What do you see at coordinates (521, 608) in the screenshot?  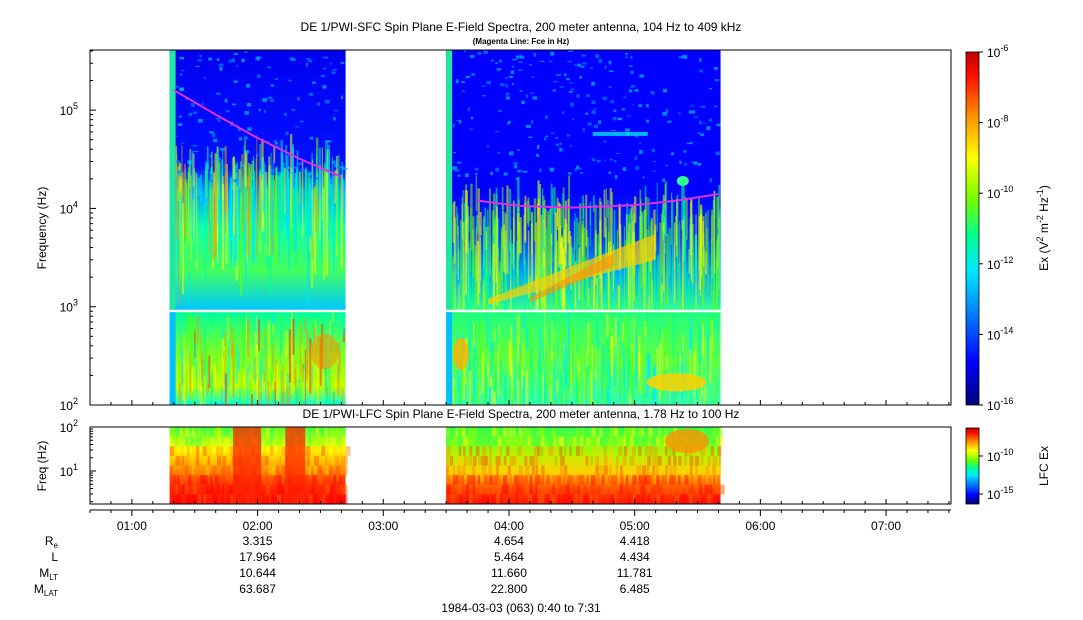 I see `date-range-footer: 1984-03-03 (063) 0:40 to 7:31` at bounding box center [521, 608].